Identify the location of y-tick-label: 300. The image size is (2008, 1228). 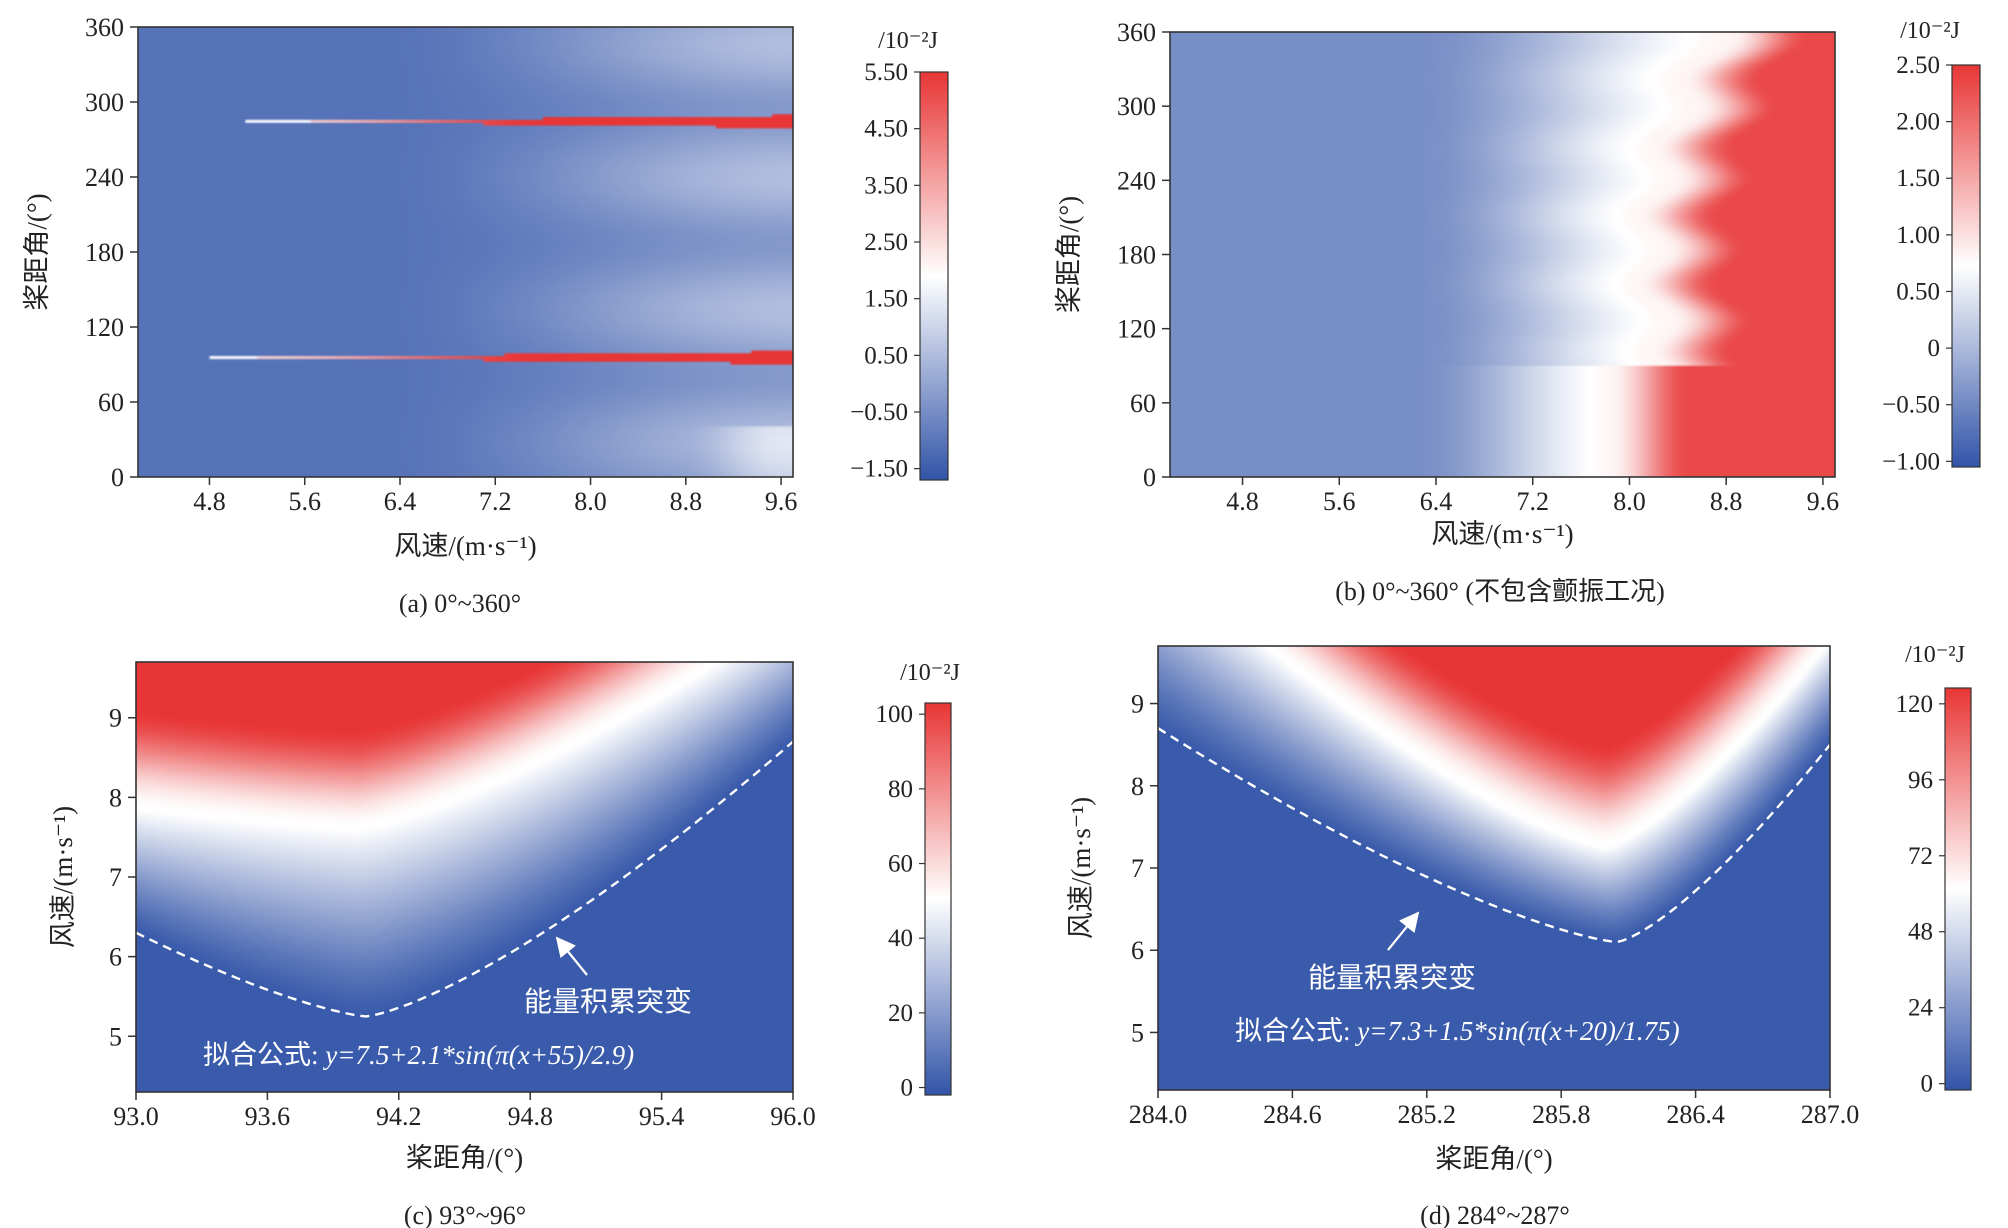
(1136, 106).